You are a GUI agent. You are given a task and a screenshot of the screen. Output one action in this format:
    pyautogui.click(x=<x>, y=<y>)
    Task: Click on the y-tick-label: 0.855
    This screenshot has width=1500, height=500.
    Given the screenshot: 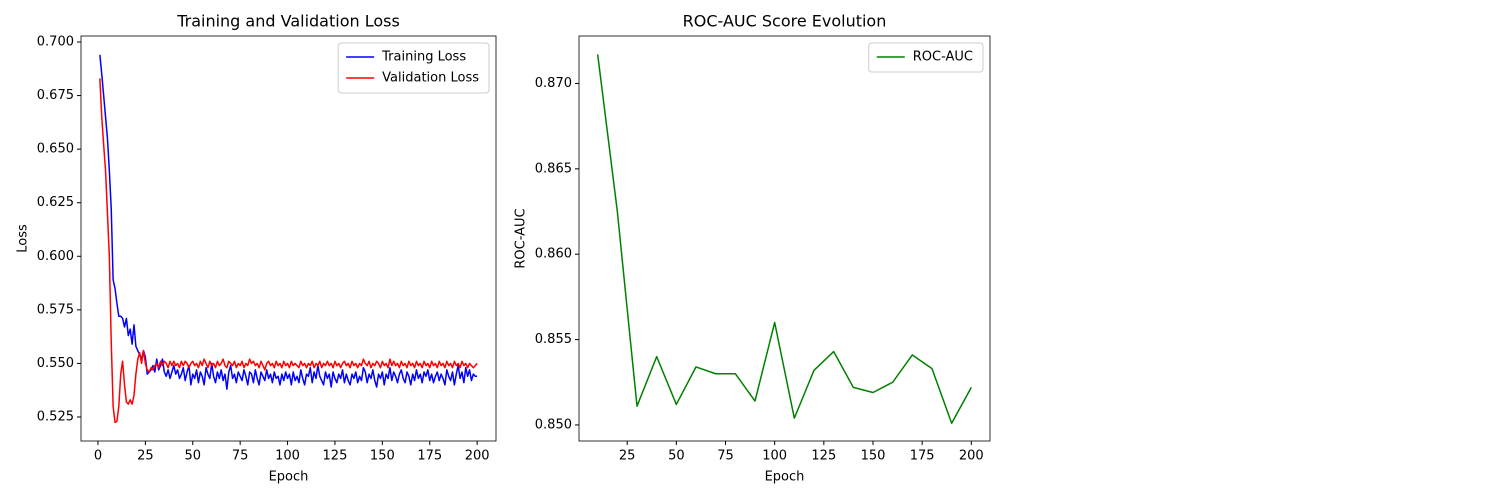 What is the action you would take?
    pyautogui.click(x=553, y=339)
    